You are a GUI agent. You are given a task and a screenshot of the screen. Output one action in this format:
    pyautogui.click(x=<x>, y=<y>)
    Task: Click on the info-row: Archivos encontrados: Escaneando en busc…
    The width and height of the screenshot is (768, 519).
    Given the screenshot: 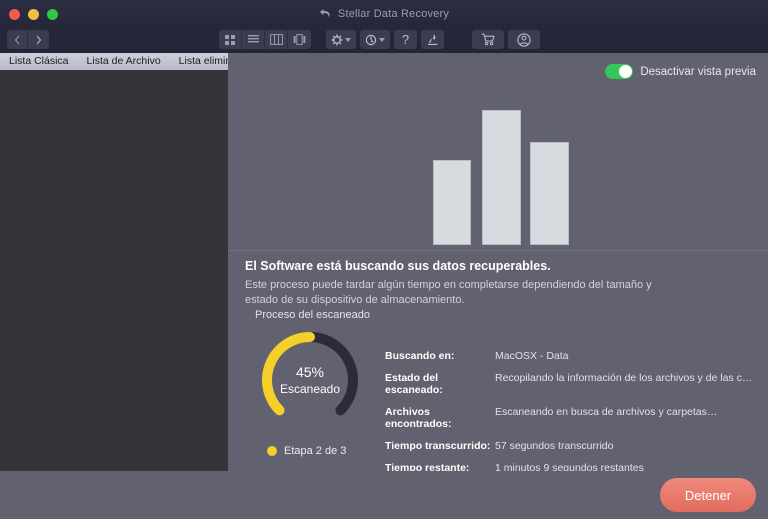 What is the action you would take?
    pyautogui.click(x=570, y=418)
    